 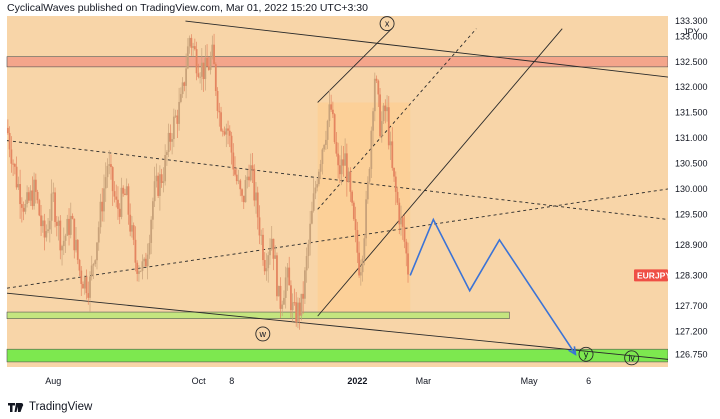 What do you see at coordinates (691, 32) in the screenshot?
I see `currency-label: JPY` at bounding box center [691, 32].